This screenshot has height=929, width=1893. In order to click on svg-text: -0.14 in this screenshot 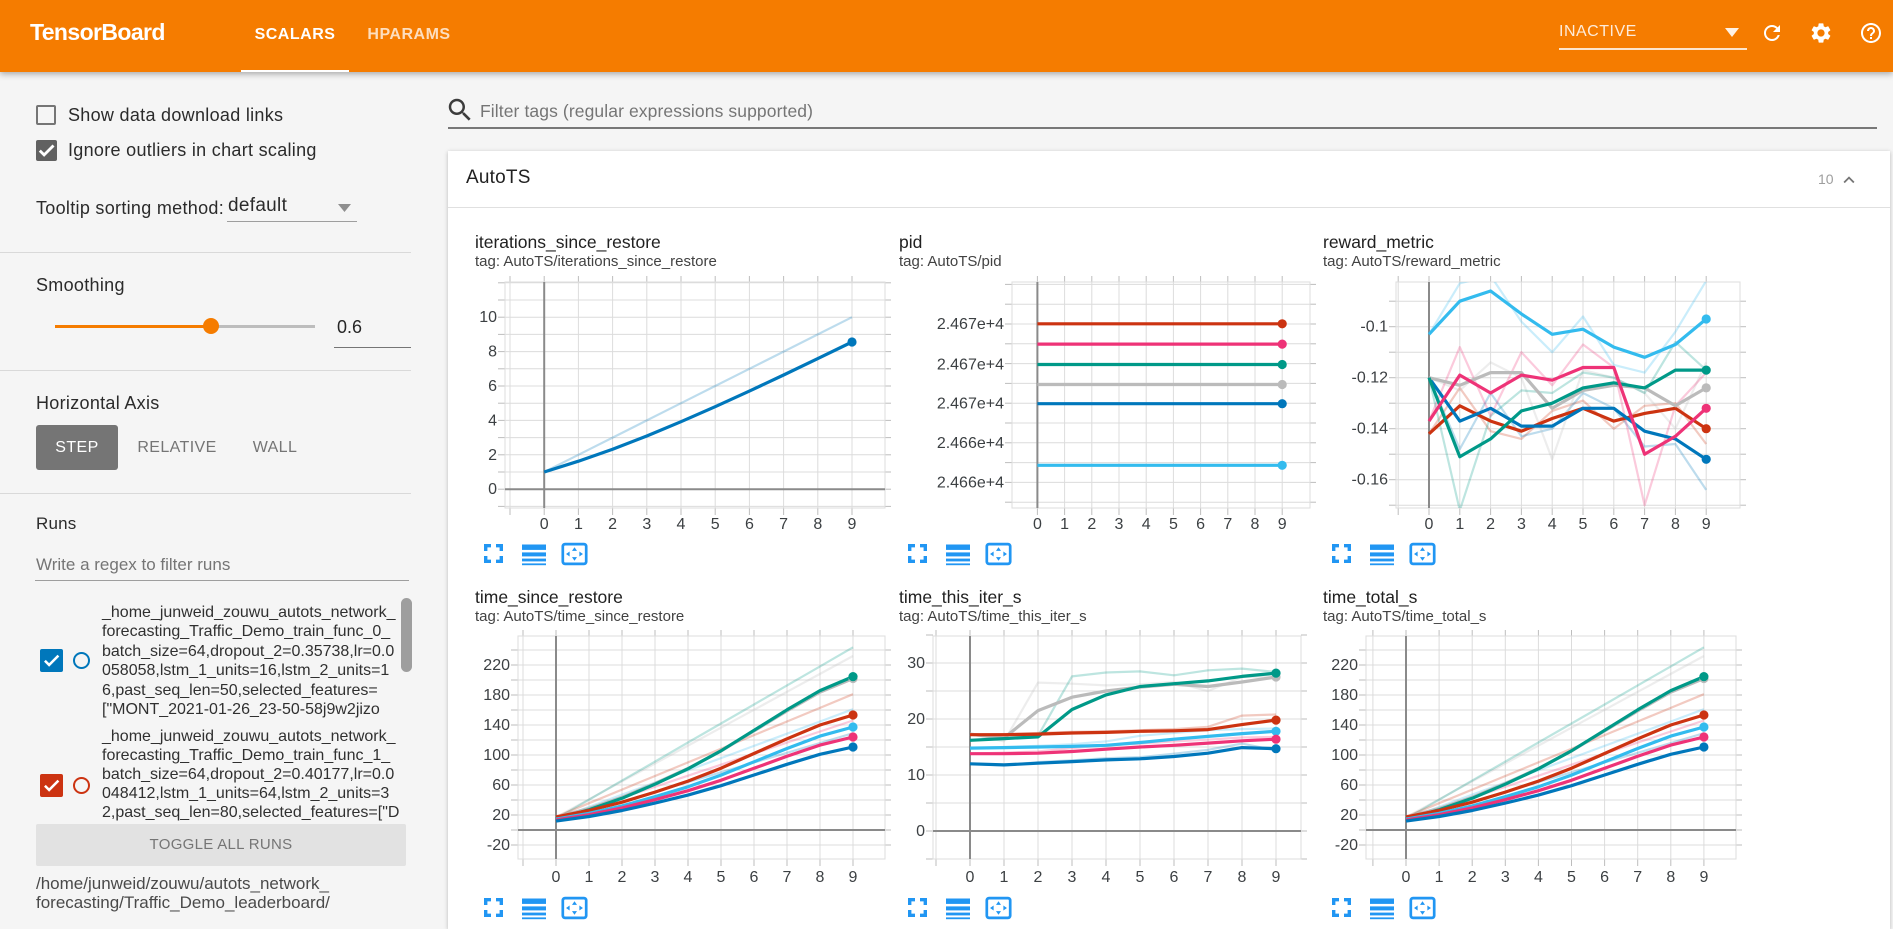, I will do `click(1370, 429)`.